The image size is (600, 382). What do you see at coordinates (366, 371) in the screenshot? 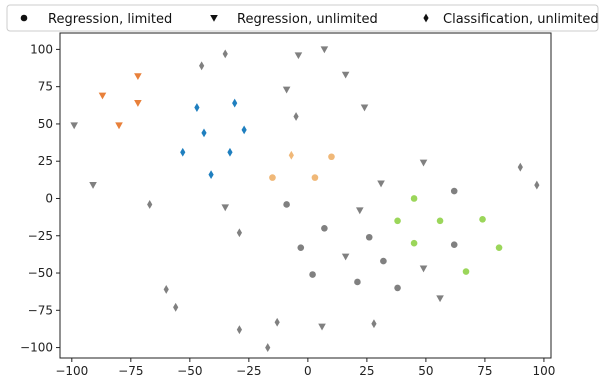
I see `x-tick-label: 25` at bounding box center [366, 371].